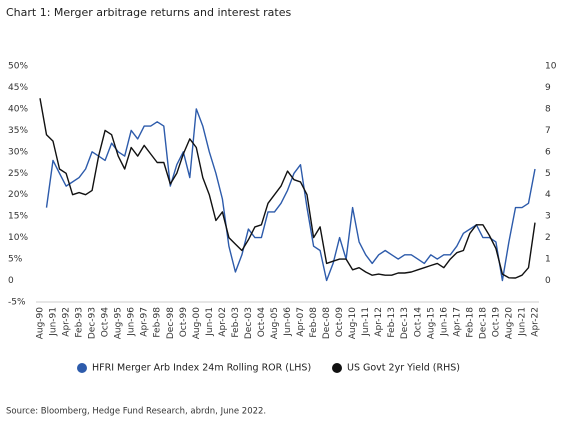 Image resolution: width=585 pixels, height=424 pixels. What do you see at coordinates (301, 322) in the screenshot?
I see `x-tick-label: Apr-07` at bounding box center [301, 322].